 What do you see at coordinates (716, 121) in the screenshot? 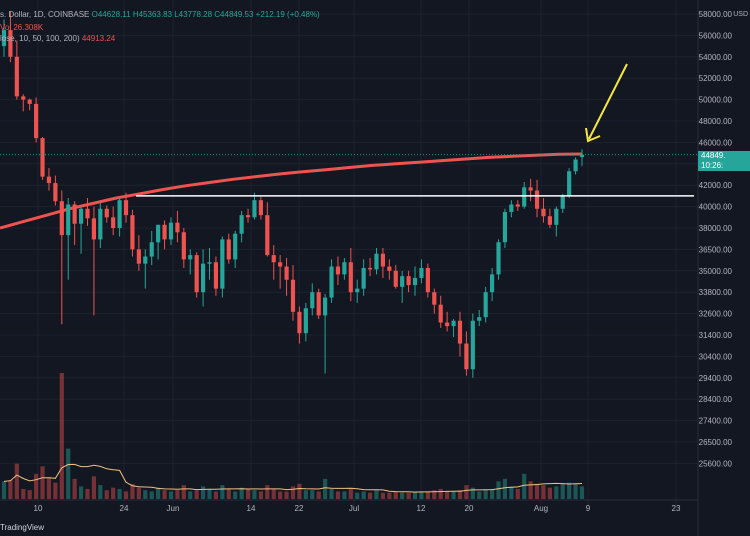
I see `price-tick-label: 48000.00` at bounding box center [716, 121].